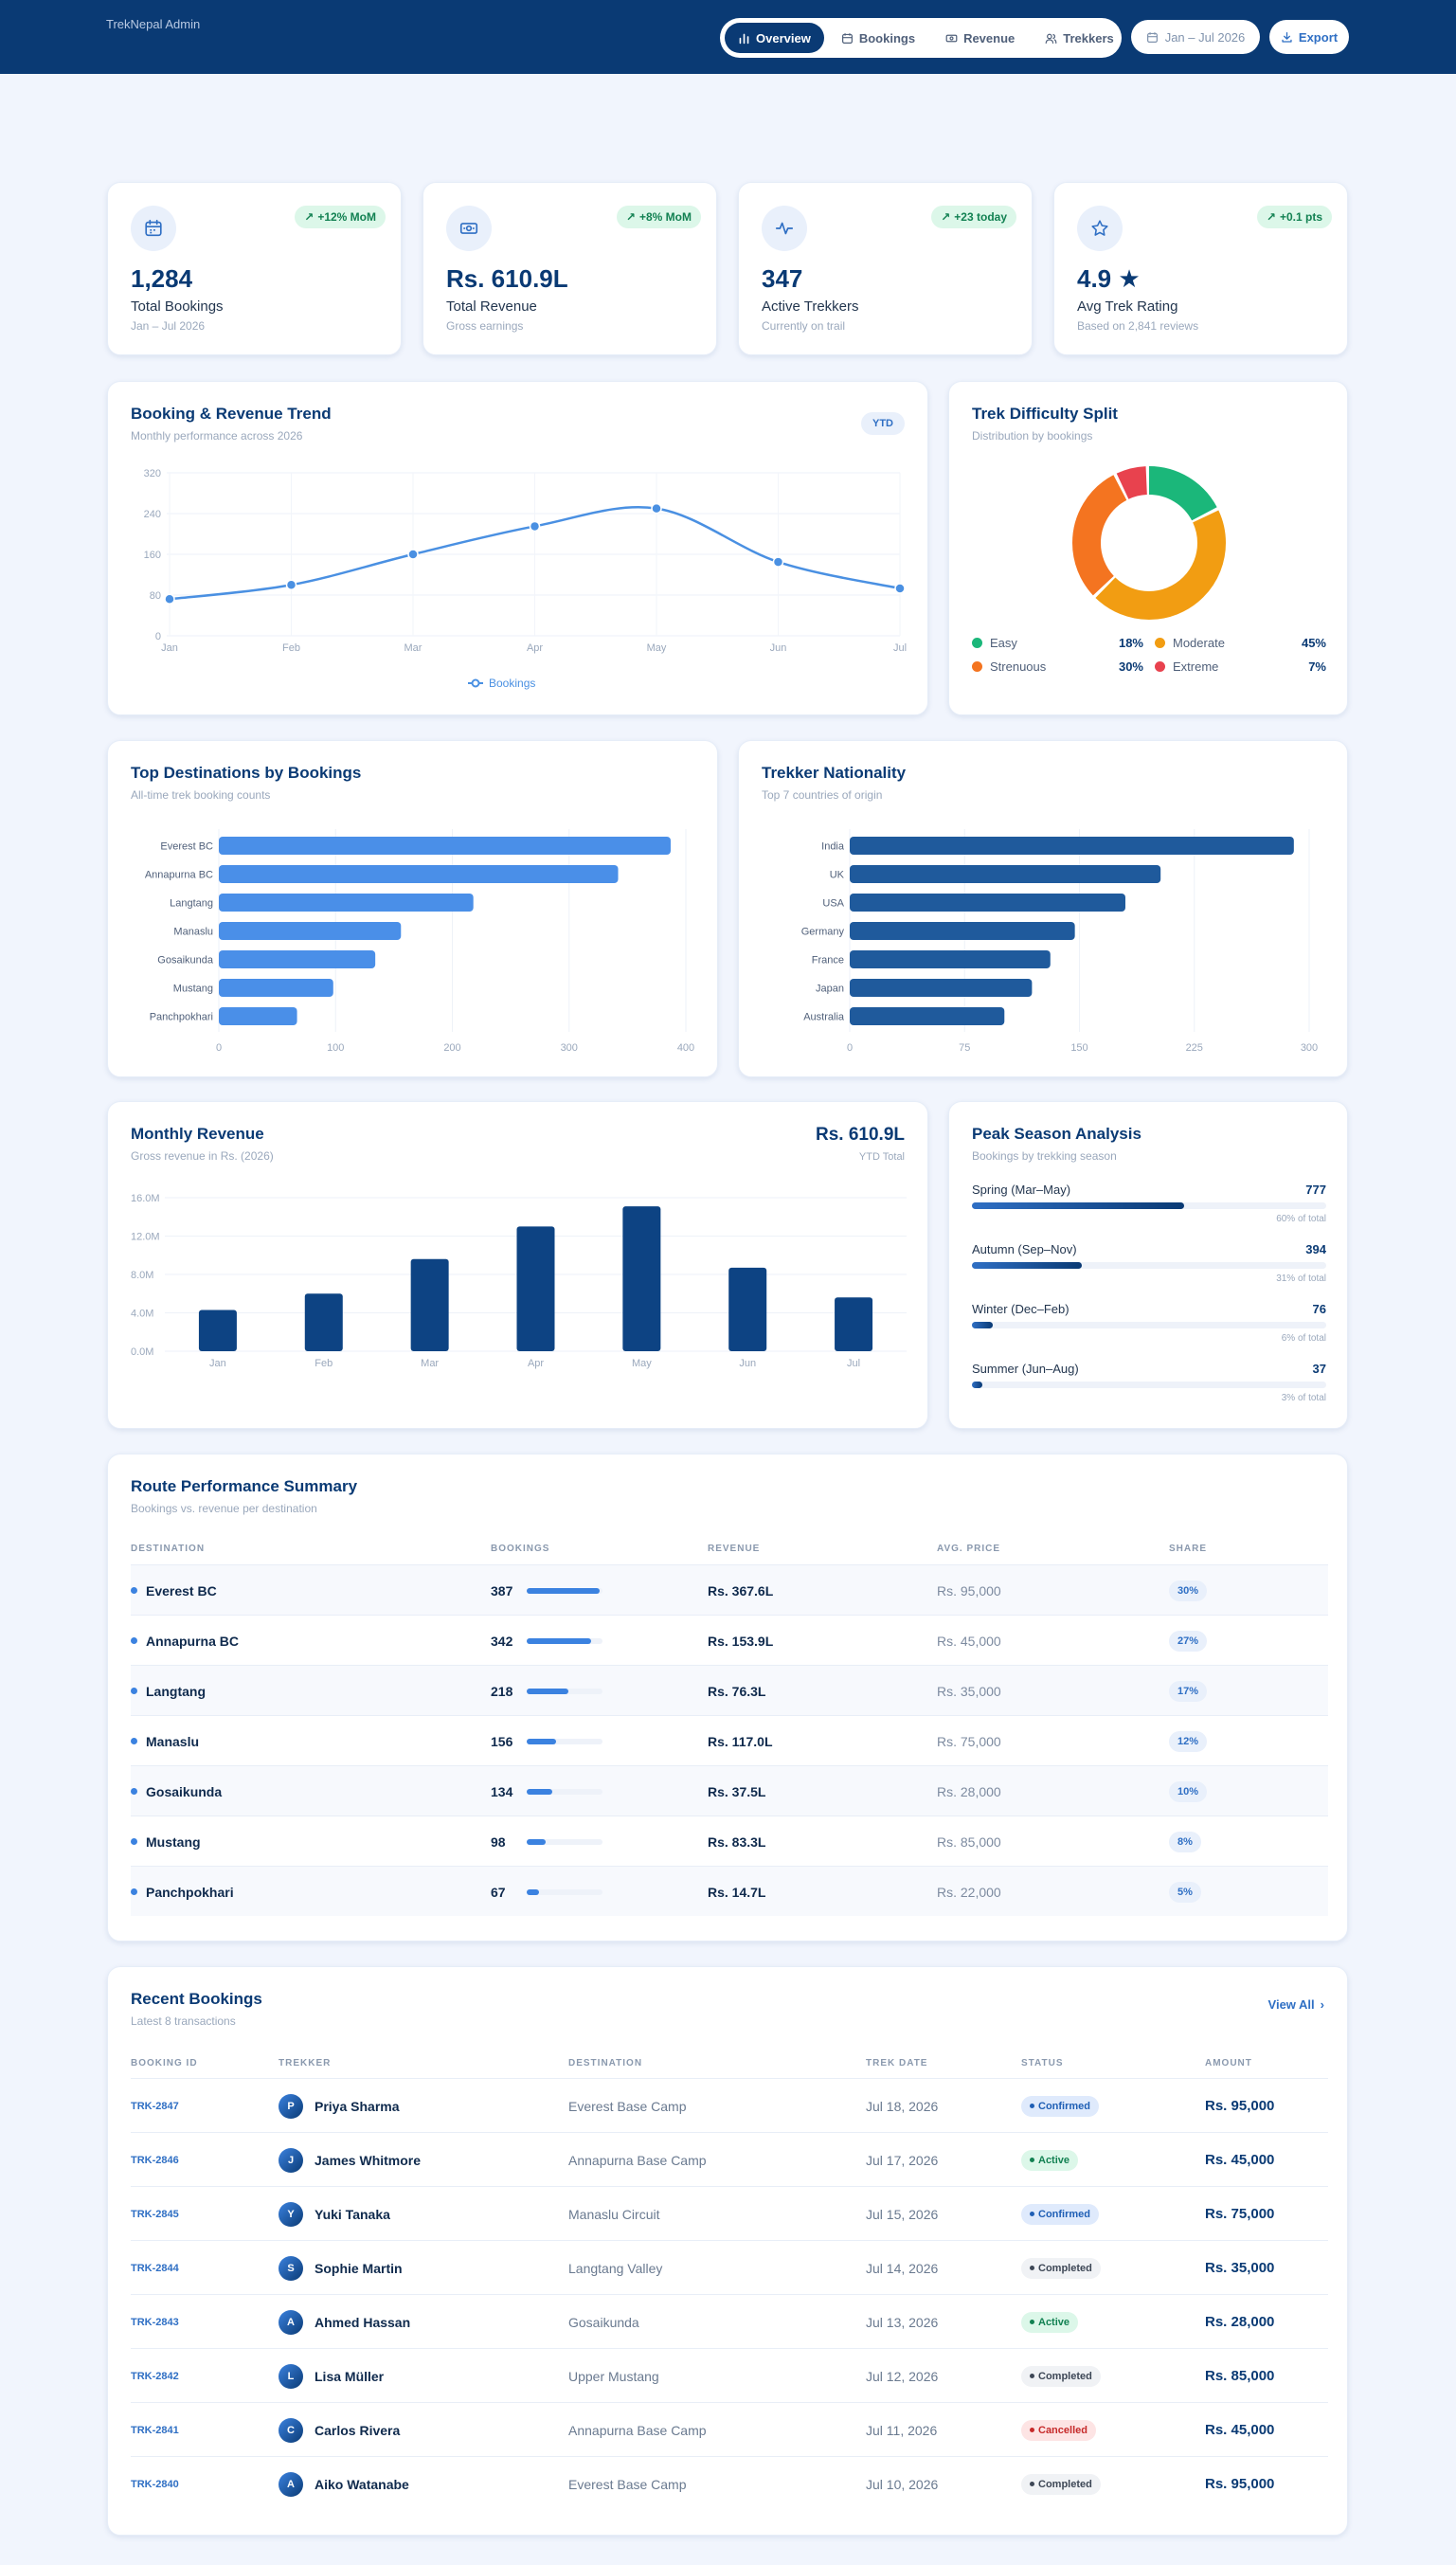 This screenshot has height=2565, width=1456. What do you see at coordinates (155, 2268) in the screenshot?
I see `booking-id-link: TRK-2844` at bounding box center [155, 2268].